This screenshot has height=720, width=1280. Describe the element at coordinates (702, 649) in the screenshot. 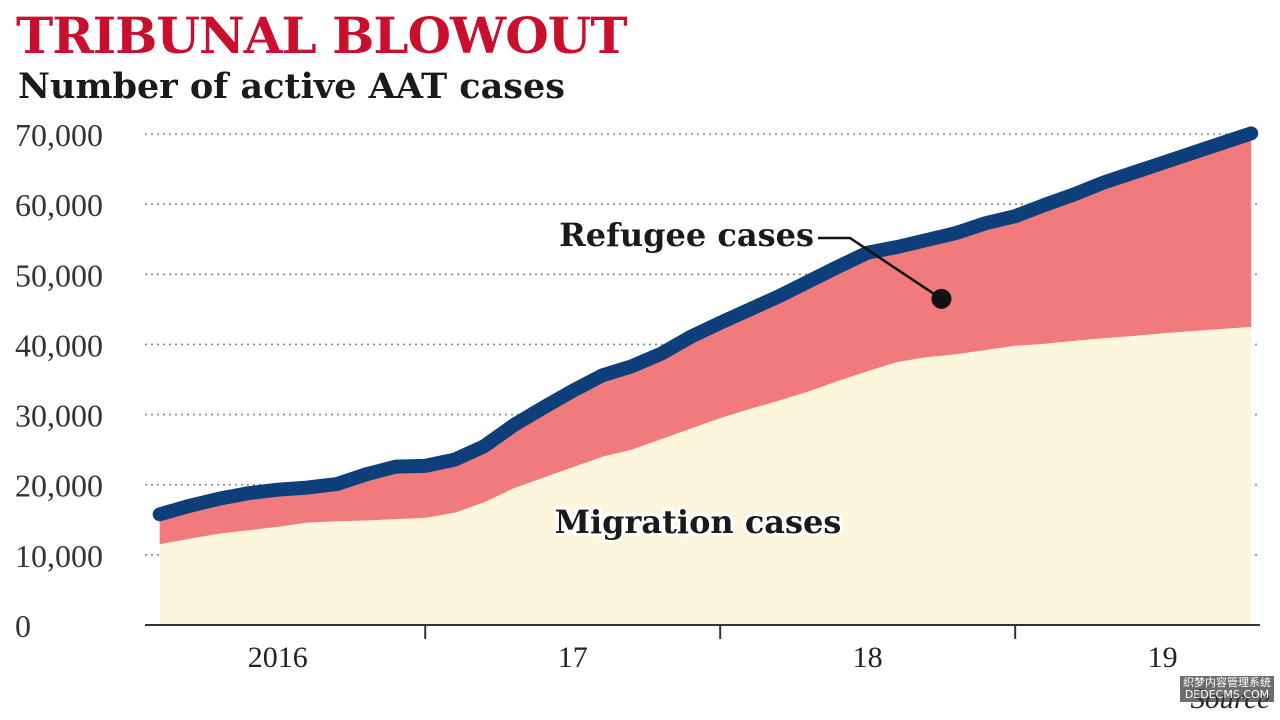

I see `x-axis: 2016 17 18 19` at that location.